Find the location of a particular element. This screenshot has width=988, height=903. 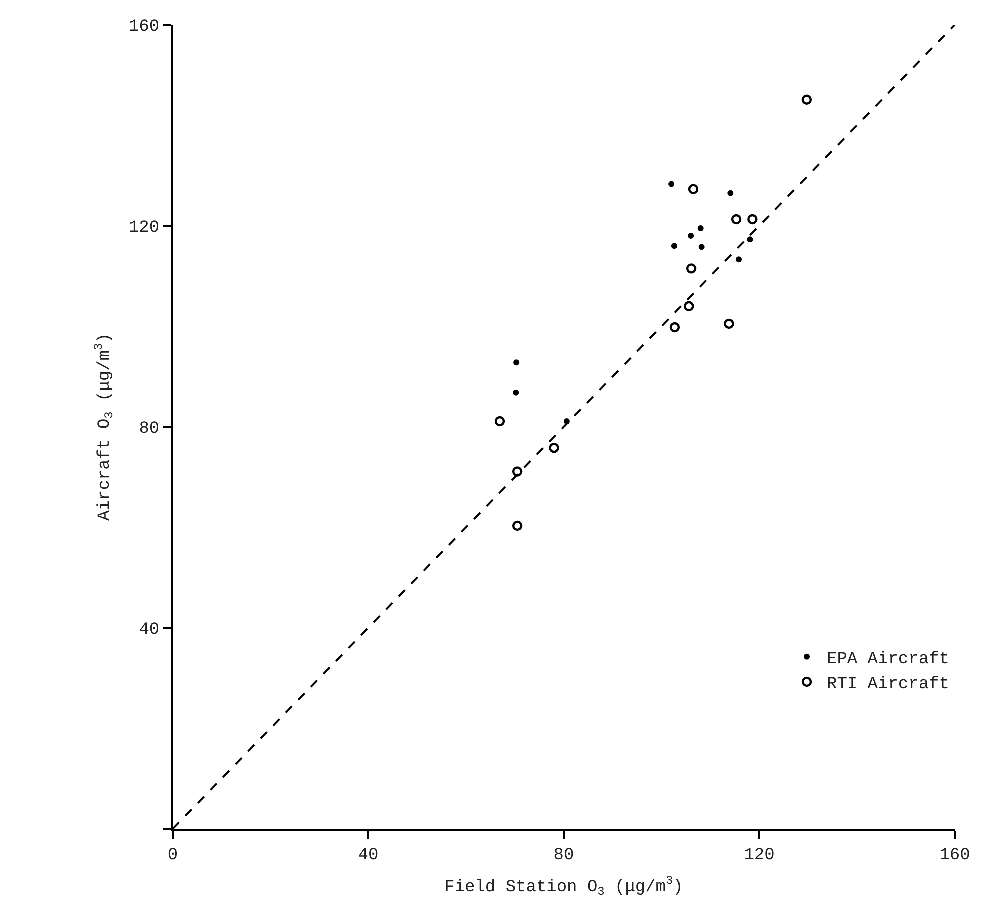

y-tick-label: 160 is located at coordinates (144, 27).